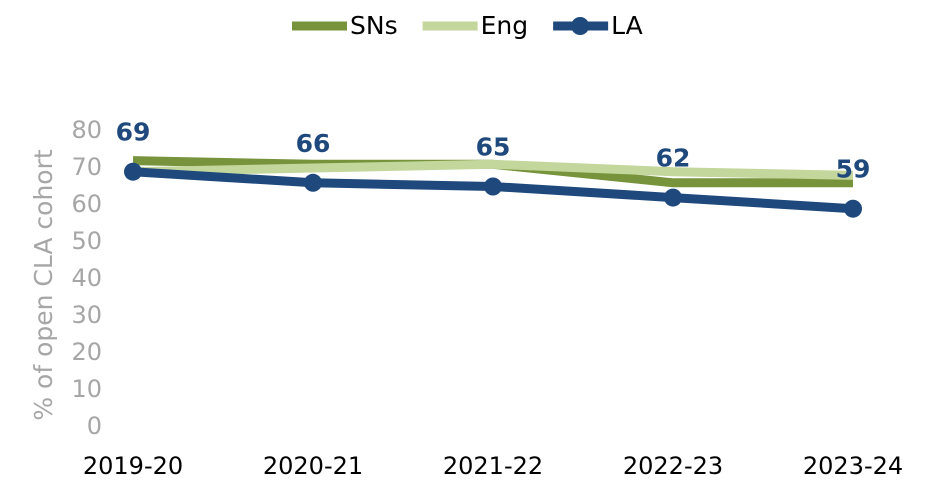 Image resolution: width=945 pixels, height=485 pixels. What do you see at coordinates (853, 169) in the screenshot?
I see `data-label: 59` at bounding box center [853, 169].